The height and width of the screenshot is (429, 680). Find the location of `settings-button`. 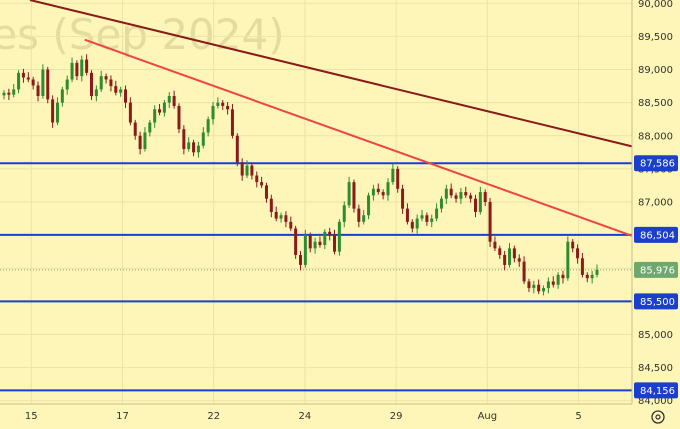

settings-button is located at coordinates (658, 417).